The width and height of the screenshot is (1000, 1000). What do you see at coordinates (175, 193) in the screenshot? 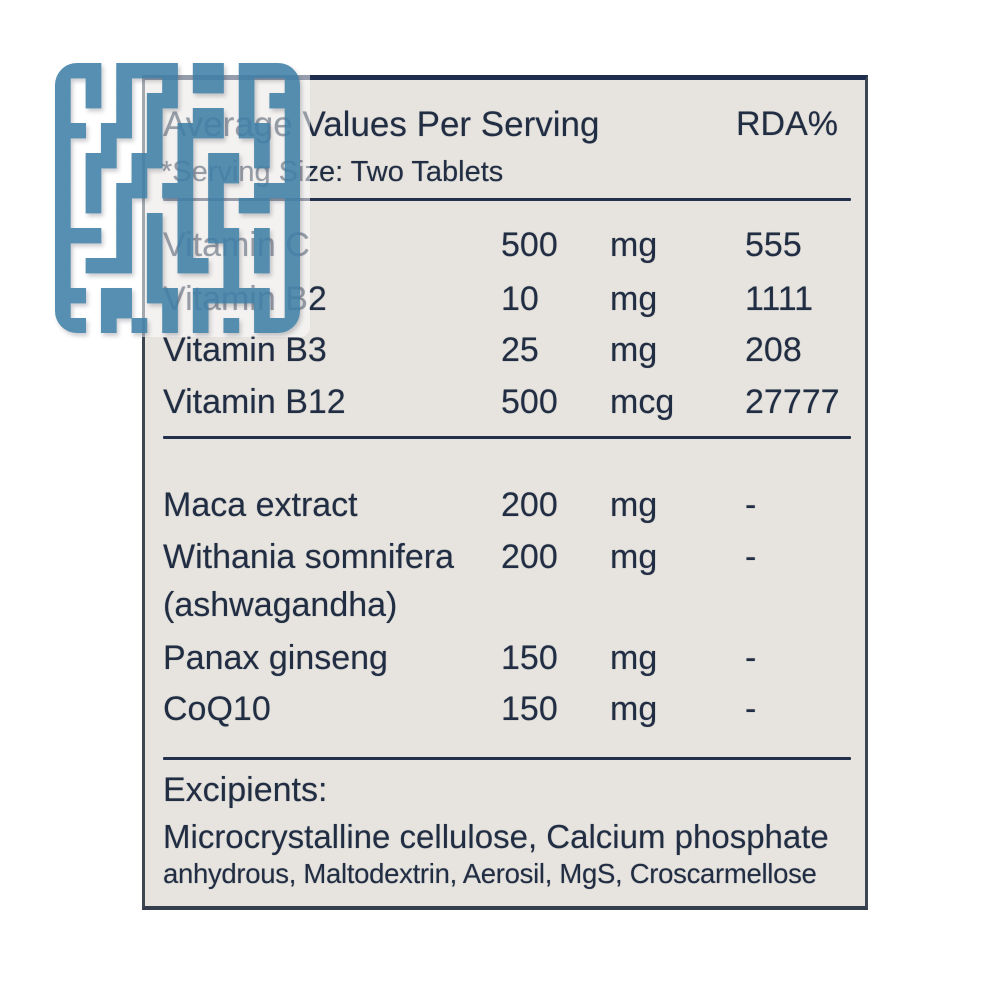
I see `watermark` at bounding box center [175, 193].